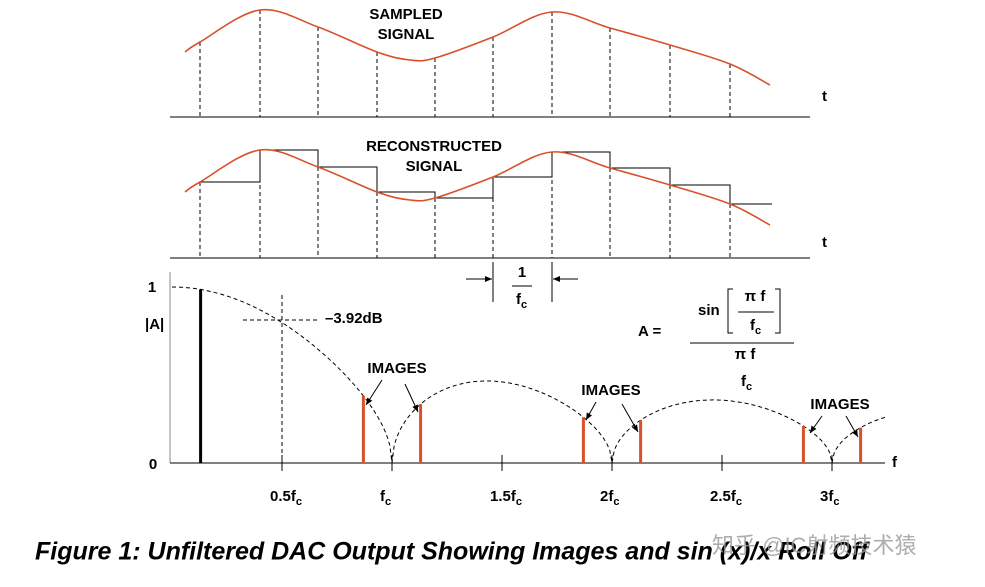 This screenshot has width=985, height=587. What do you see at coordinates (154, 324) in the screenshot?
I see `y-axis-label: |A|` at bounding box center [154, 324].